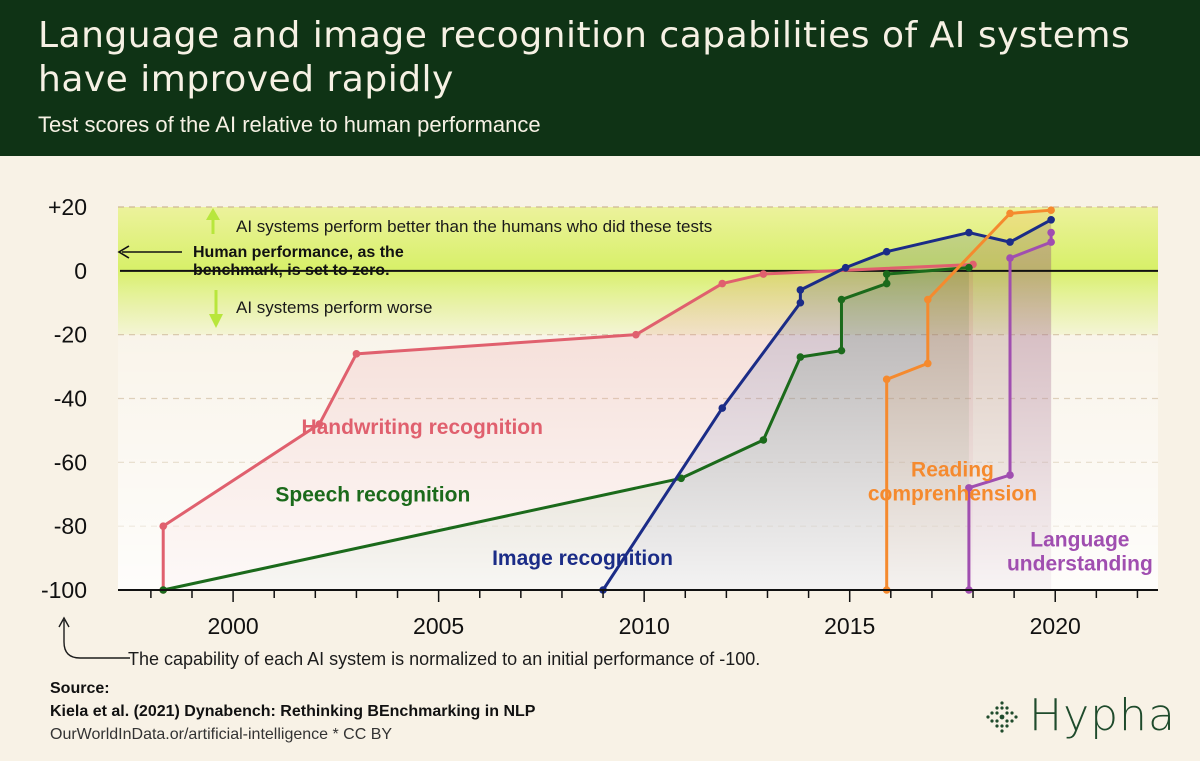 The width and height of the screenshot is (1200, 761). What do you see at coordinates (70, 335) in the screenshot?
I see `y-tick-label: -20` at bounding box center [70, 335].